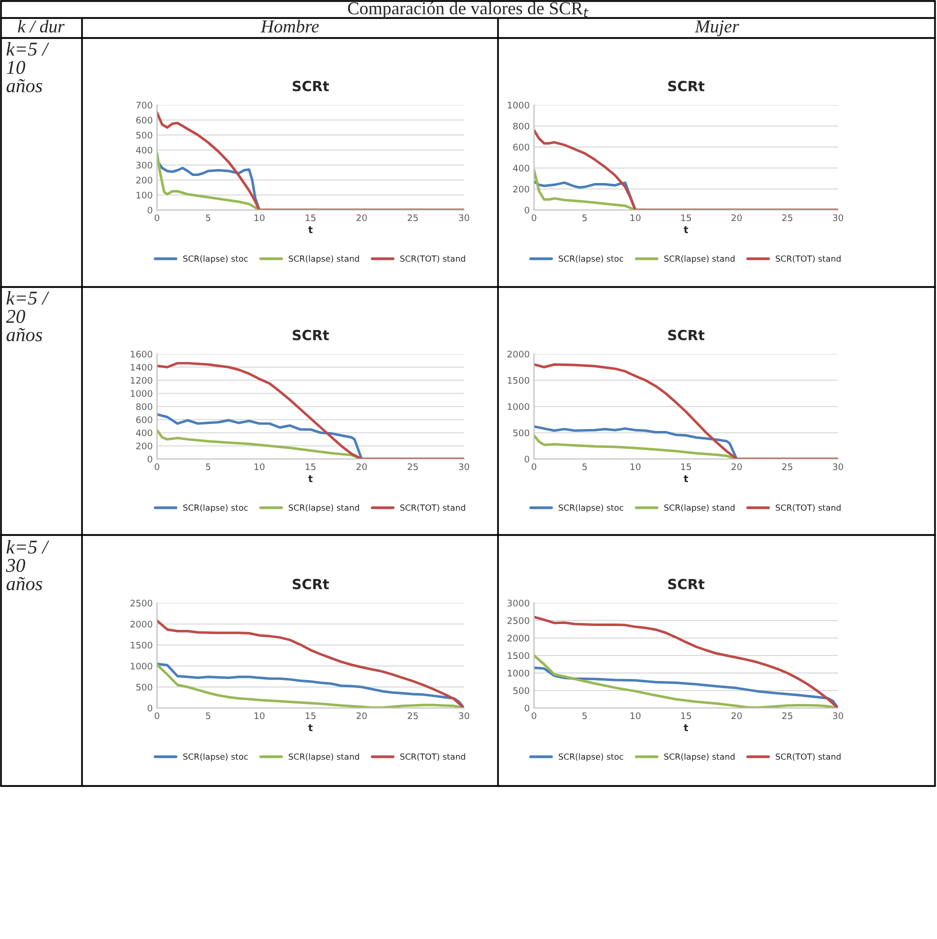 The width and height of the screenshot is (937, 939). I want to click on text: Comparación de valores de SCR$_{t}$, so click(468, 10).